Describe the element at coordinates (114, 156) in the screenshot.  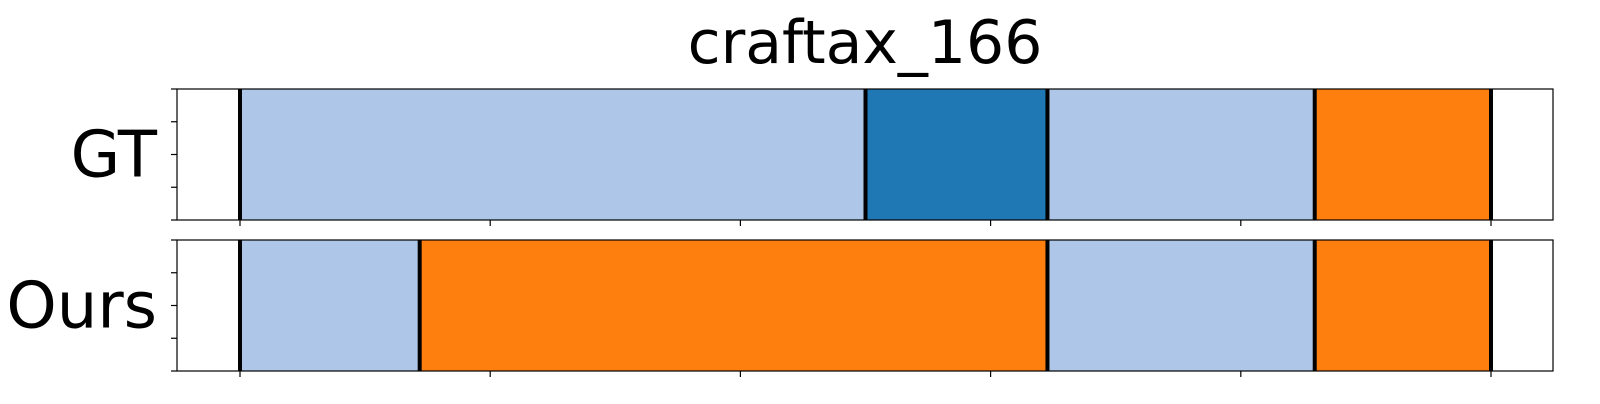
I see `row-label-gt: GT` at that location.